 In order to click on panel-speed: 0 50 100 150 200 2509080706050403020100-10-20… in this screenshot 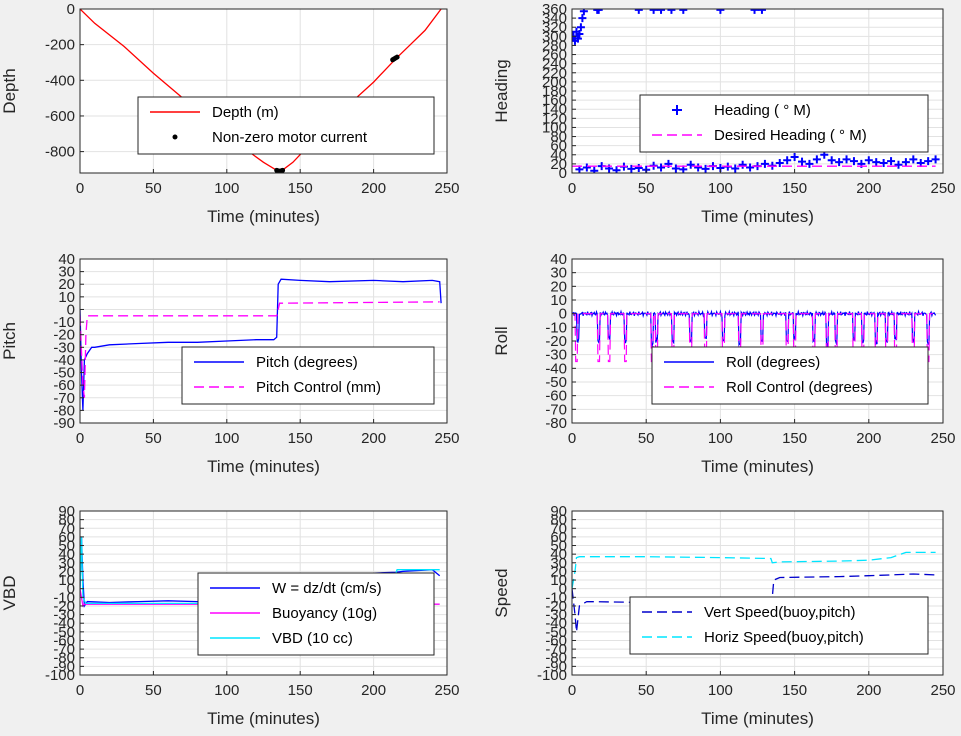, I will do `click(724, 615)`.